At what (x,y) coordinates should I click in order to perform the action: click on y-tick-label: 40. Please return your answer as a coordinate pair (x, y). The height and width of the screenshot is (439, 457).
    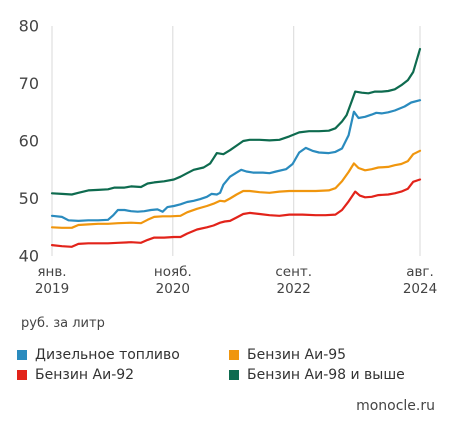
    Looking at the image, I should click on (29, 256).